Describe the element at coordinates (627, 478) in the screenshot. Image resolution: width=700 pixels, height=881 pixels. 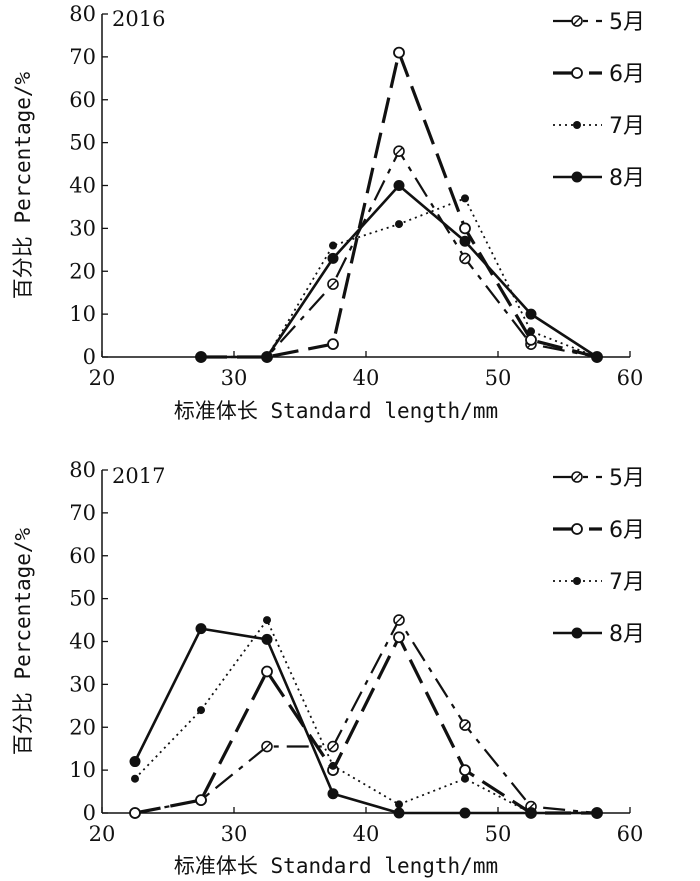
I see `chart-2017-legend-label-1: 5月` at that location.